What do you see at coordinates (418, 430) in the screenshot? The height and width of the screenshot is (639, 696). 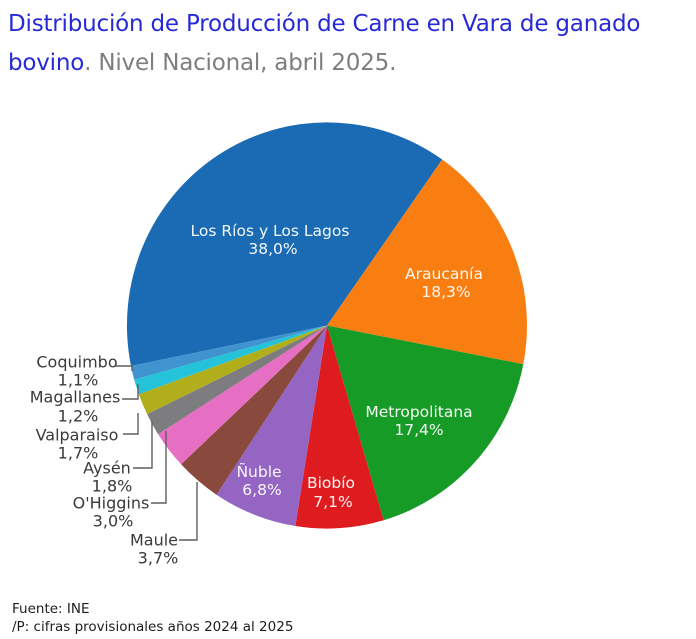 I see `slice-percent-2: 17,4%` at bounding box center [418, 430].